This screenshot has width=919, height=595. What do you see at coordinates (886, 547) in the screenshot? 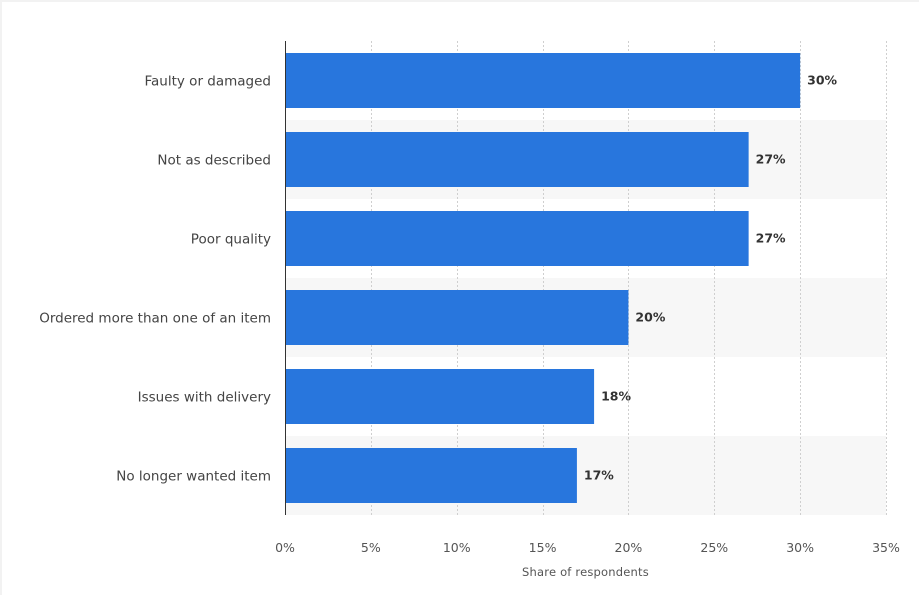
I see `x-tick-label: 35%` at bounding box center [886, 547].